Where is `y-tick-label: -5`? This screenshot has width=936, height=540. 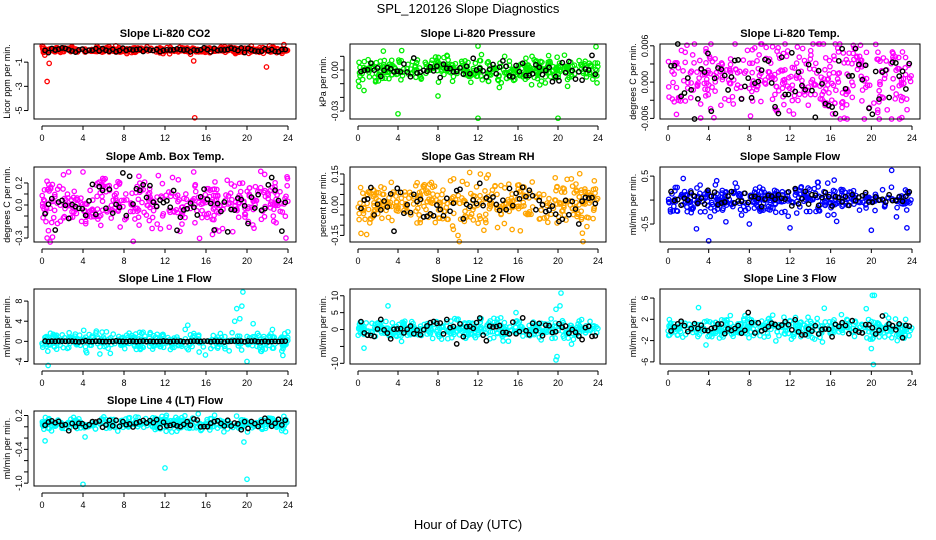 y-tick-label: -5 is located at coordinates (19, 111).